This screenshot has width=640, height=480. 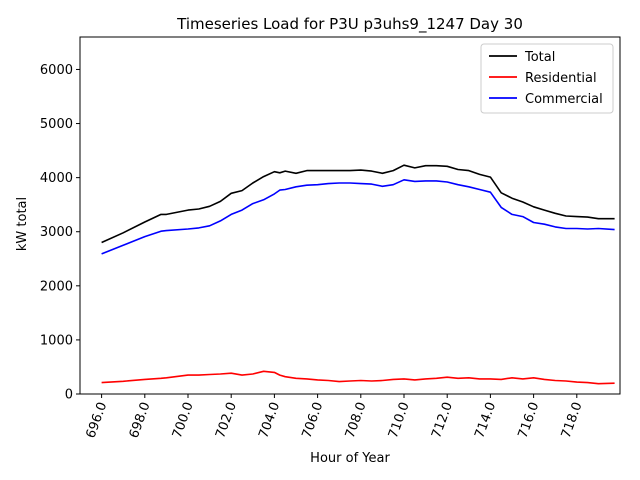 I want to click on y-tick-label: 0, so click(x=69, y=395).